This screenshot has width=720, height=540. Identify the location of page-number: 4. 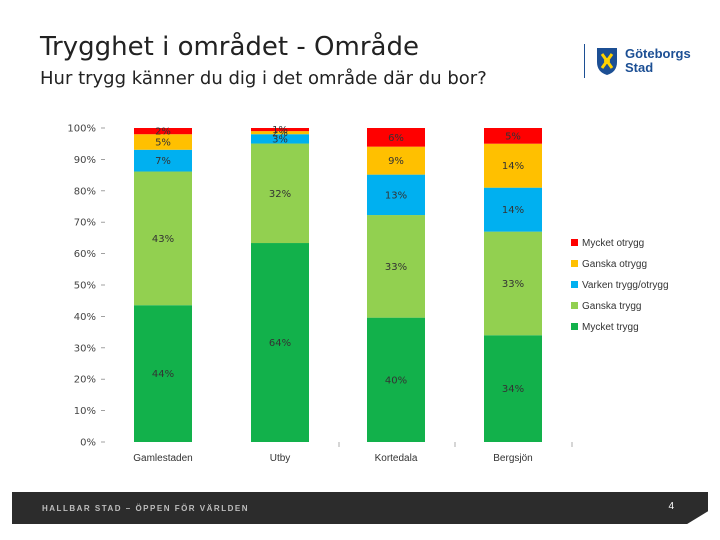
(671, 506).